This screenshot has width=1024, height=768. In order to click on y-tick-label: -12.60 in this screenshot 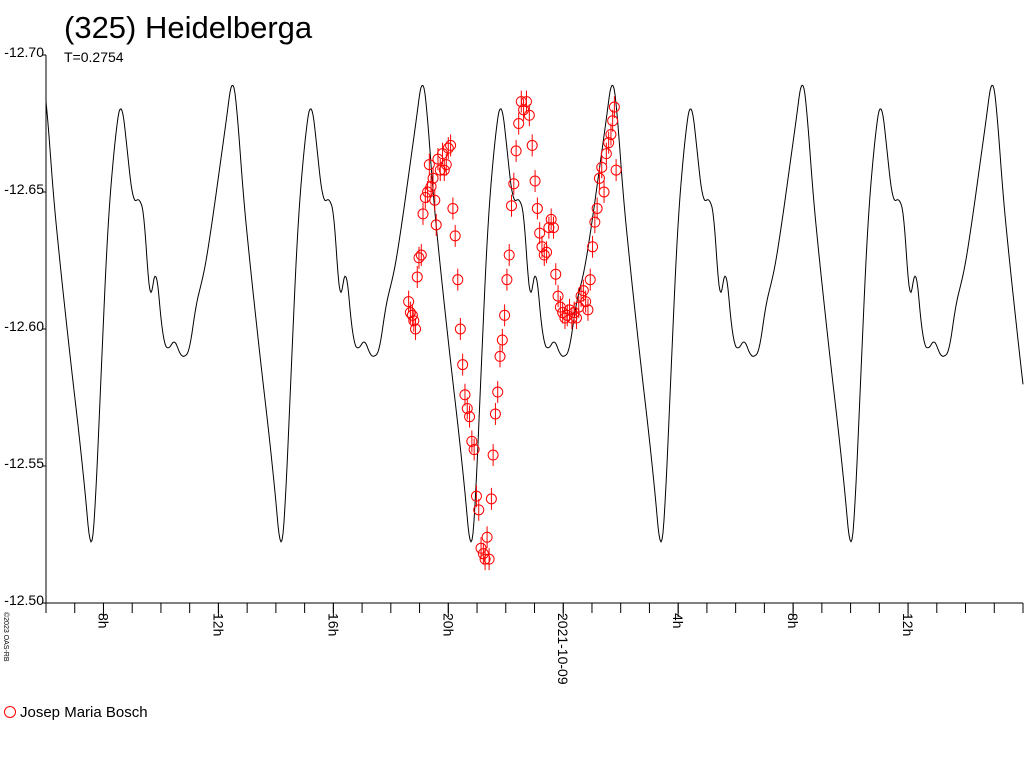, I will do `click(24, 326)`.